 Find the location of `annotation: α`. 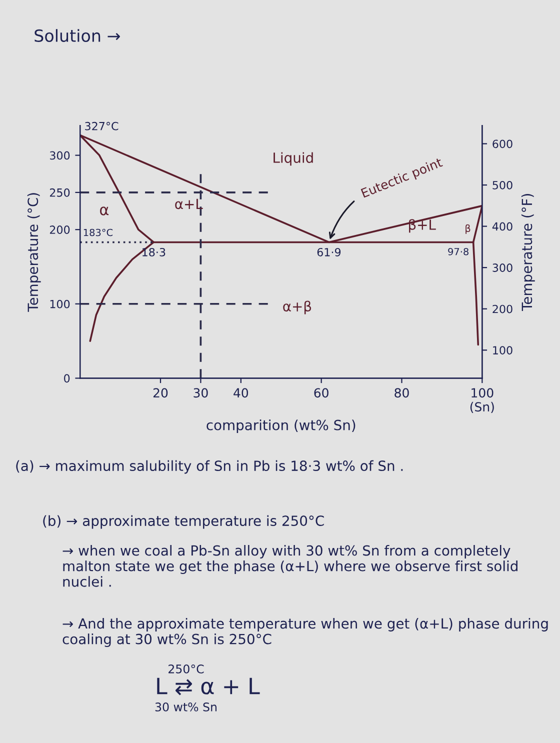

annotation: α is located at coordinates (104, 211).